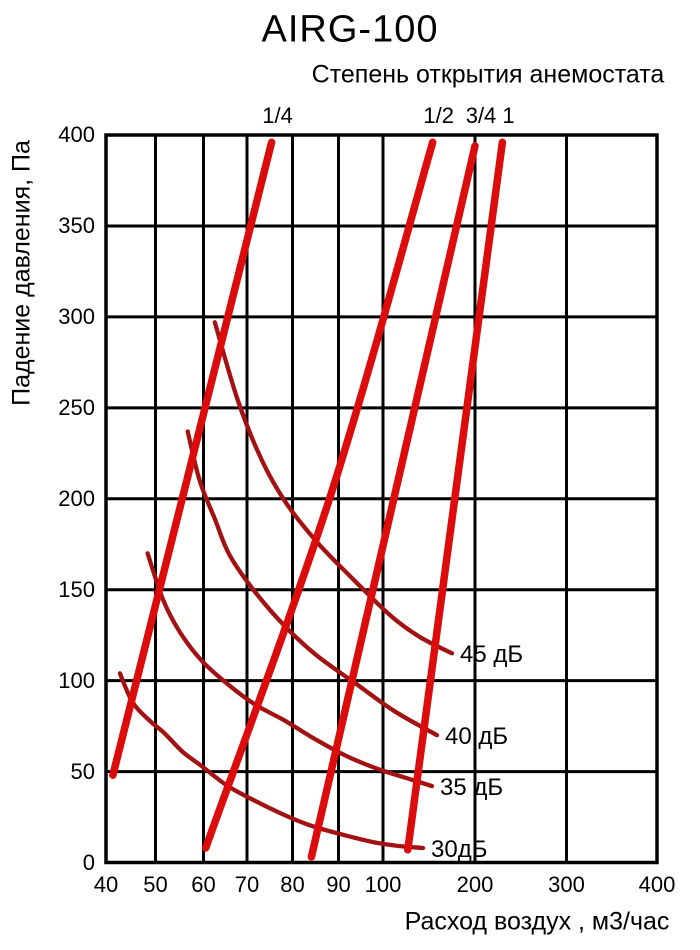 This screenshot has height=950, width=700. Describe the element at coordinates (657, 884) in the screenshot. I see `x-tick-label-400: 400` at that location.